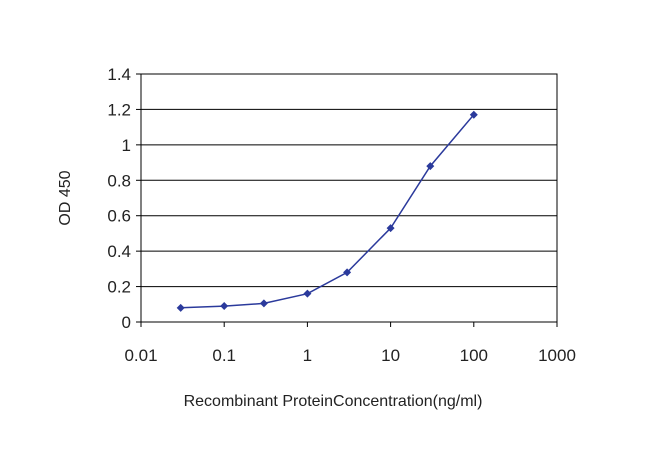 The image size is (650, 466). What do you see at coordinates (140, 355) in the screenshot?
I see `x-tick-label-0: 0.01` at bounding box center [140, 355].